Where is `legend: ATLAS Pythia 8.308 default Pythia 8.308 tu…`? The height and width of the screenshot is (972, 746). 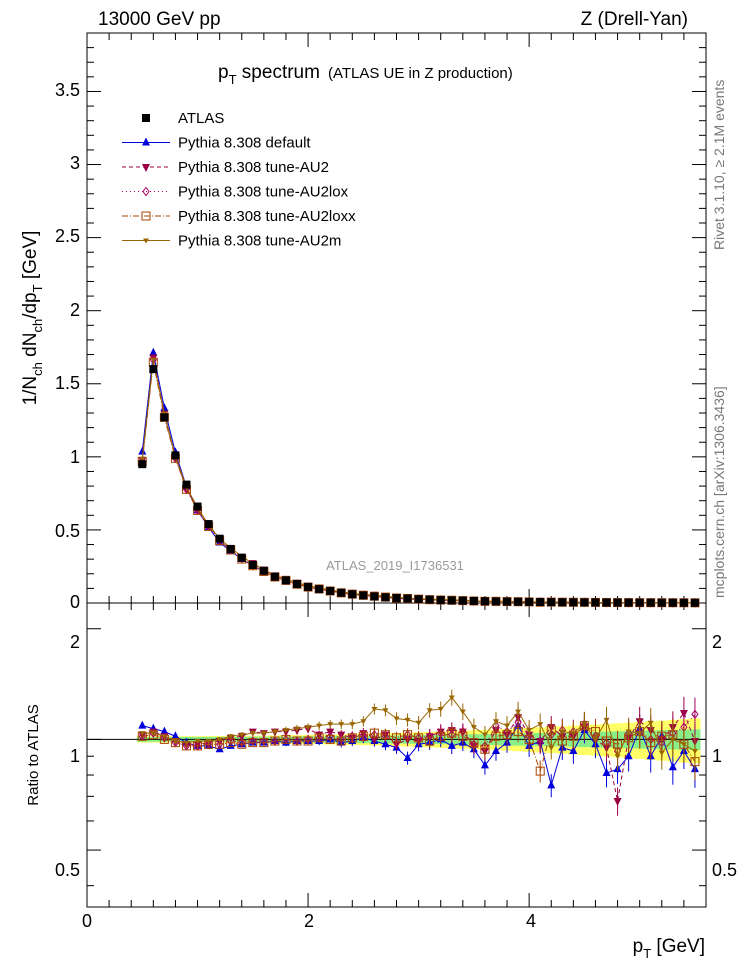 legend: ATLAS Pythia 8.308 default Pythia 8.308 tu… is located at coordinates (239, 180).